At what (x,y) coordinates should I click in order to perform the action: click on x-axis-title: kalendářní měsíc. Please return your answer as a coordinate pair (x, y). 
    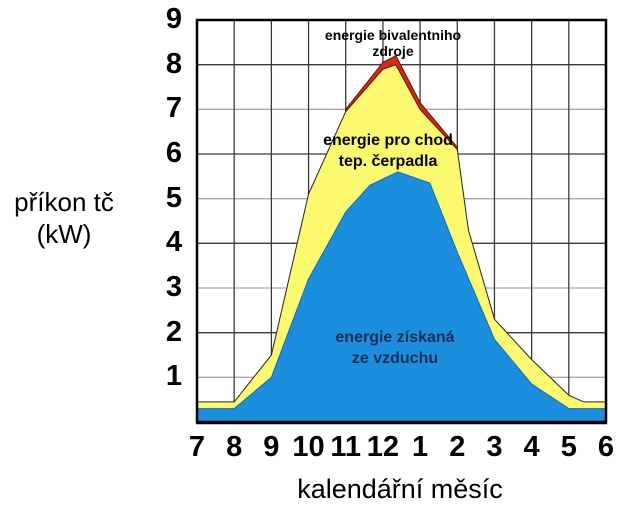
    Looking at the image, I should click on (400, 489).